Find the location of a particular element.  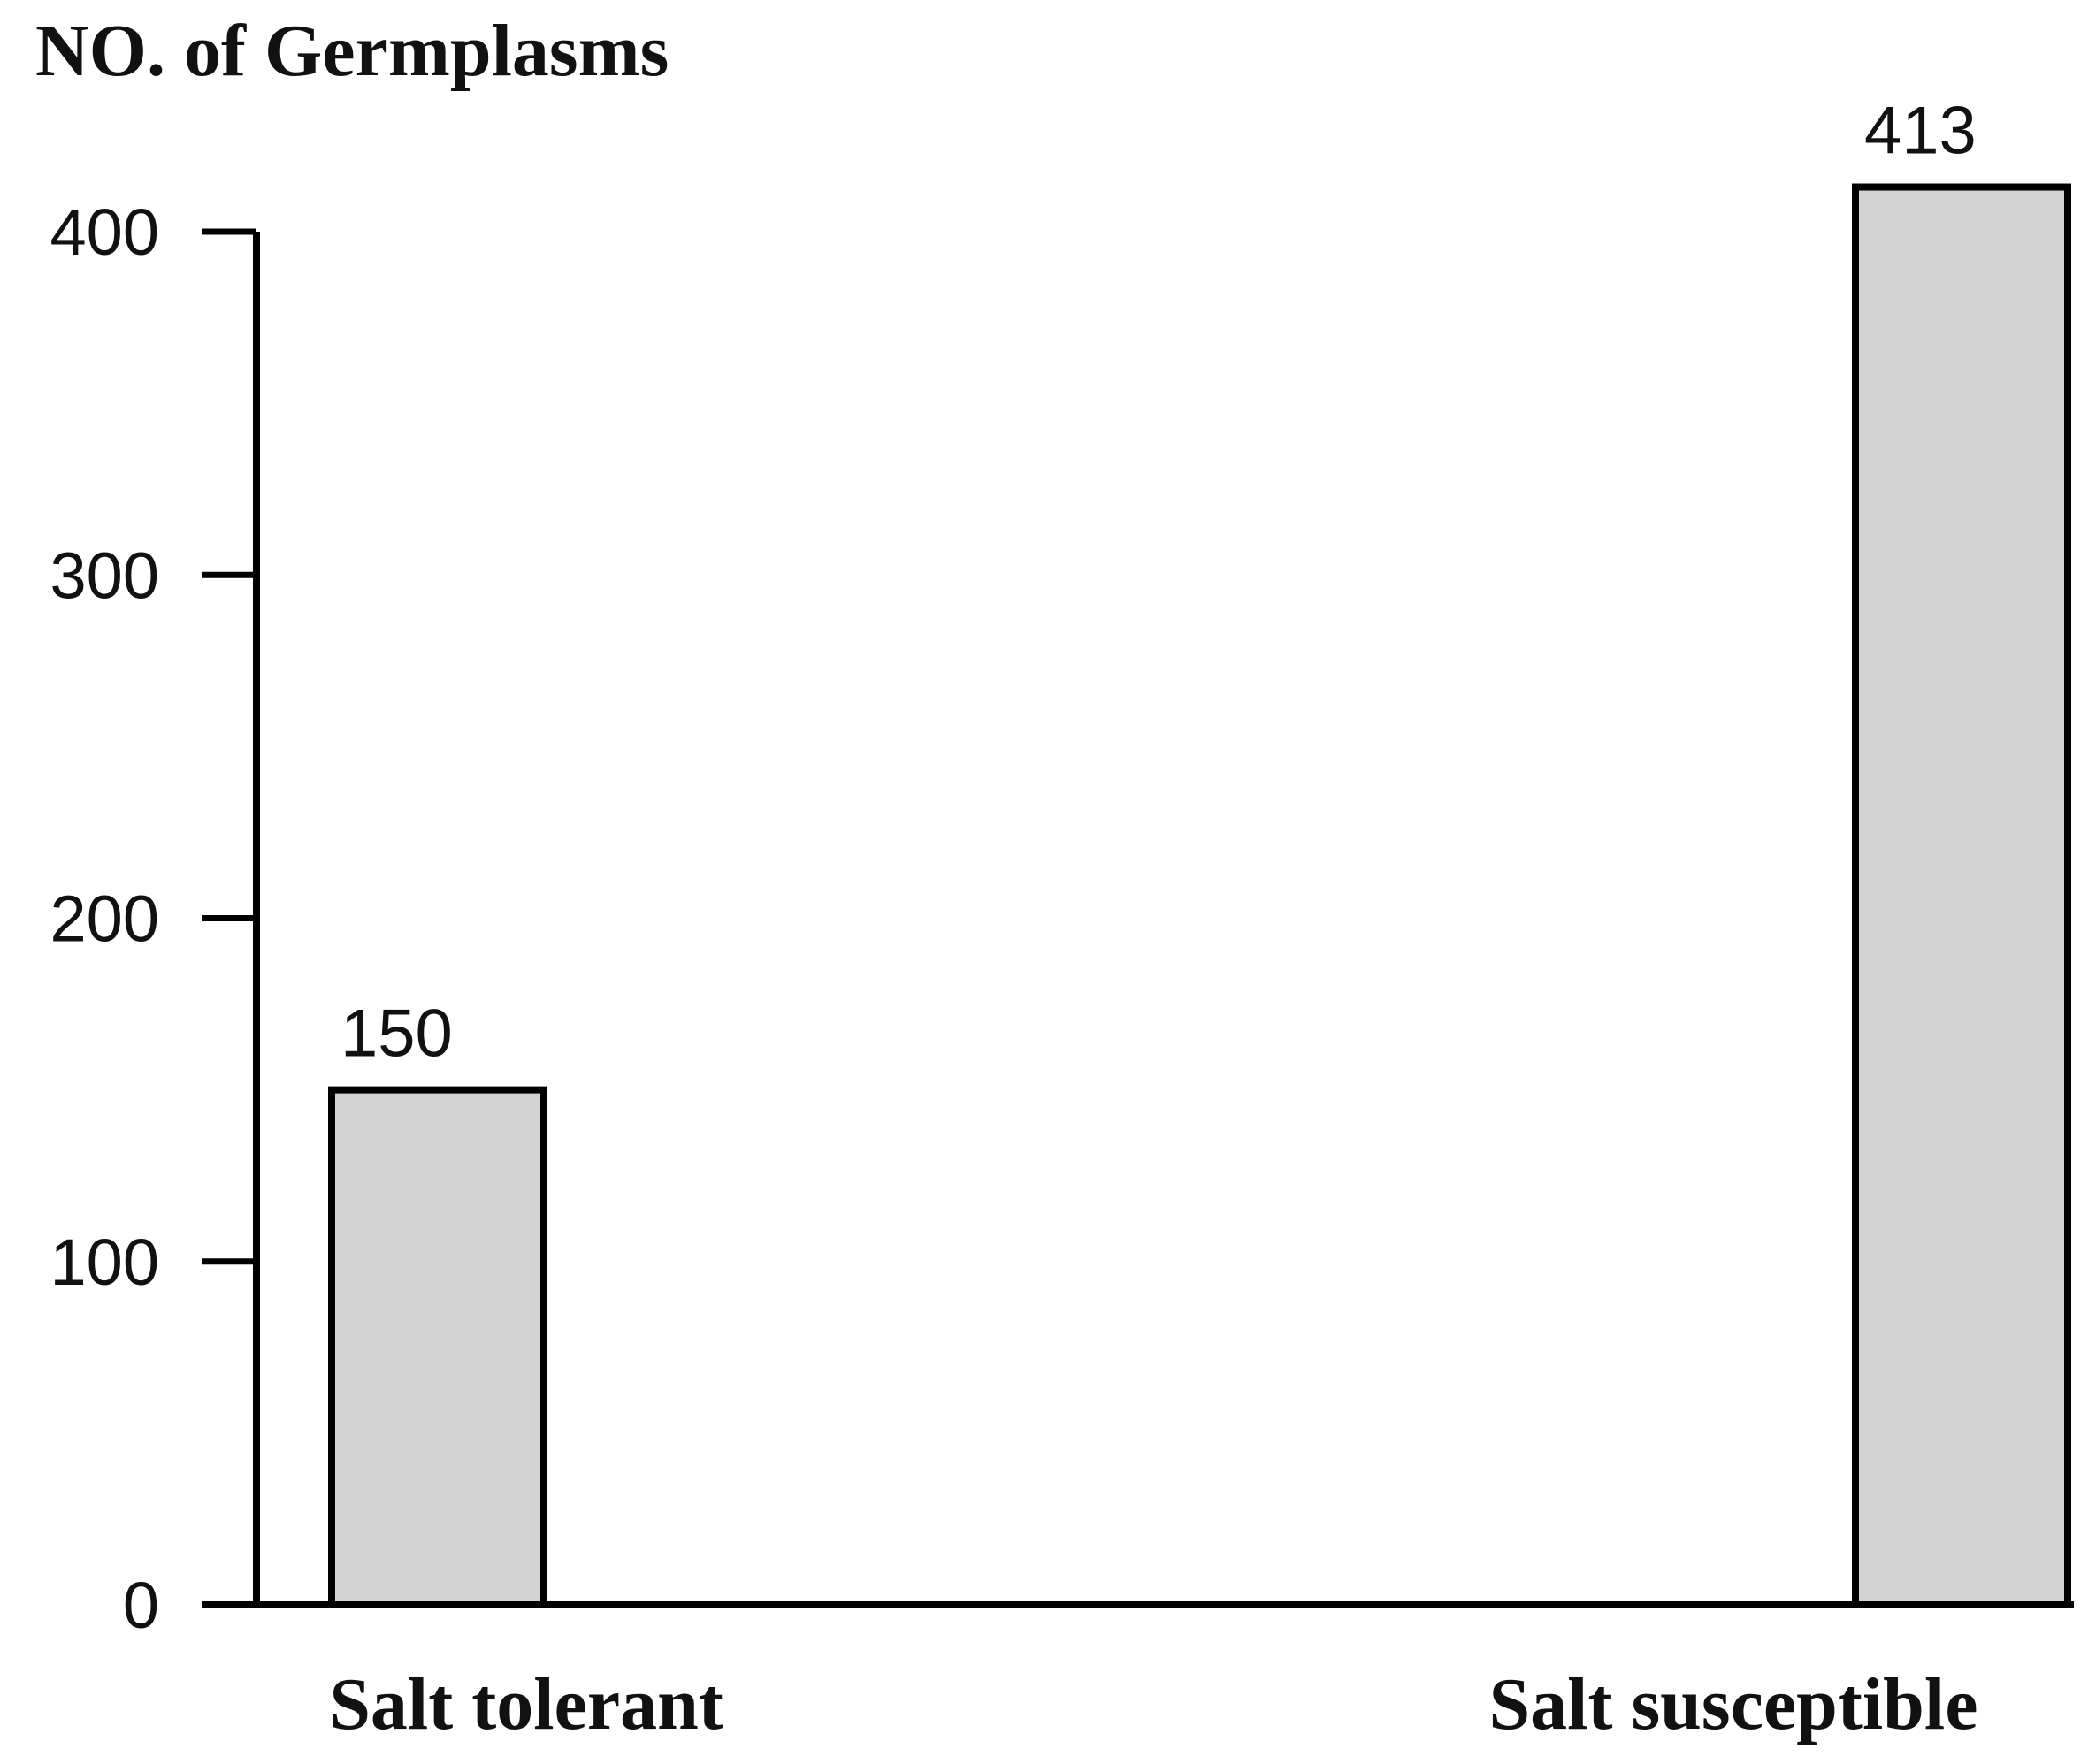

x-category-label: Salt susceptible is located at coordinates (1732, 1704).